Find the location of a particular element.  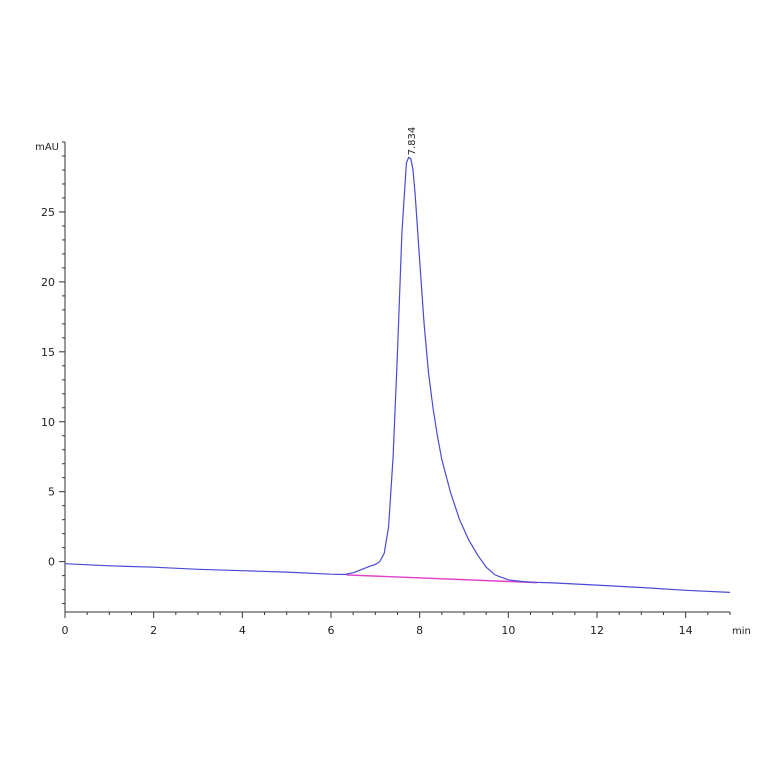

y-tick-label: 25 is located at coordinates (48, 212).